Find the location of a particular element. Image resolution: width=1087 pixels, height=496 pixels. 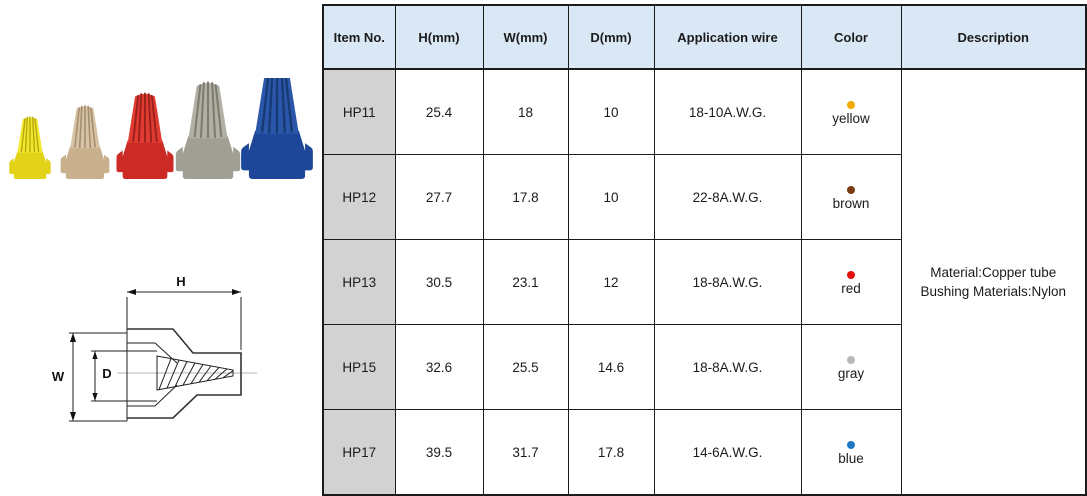

col-header-application-wire: Application wire is located at coordinates (727, 37).